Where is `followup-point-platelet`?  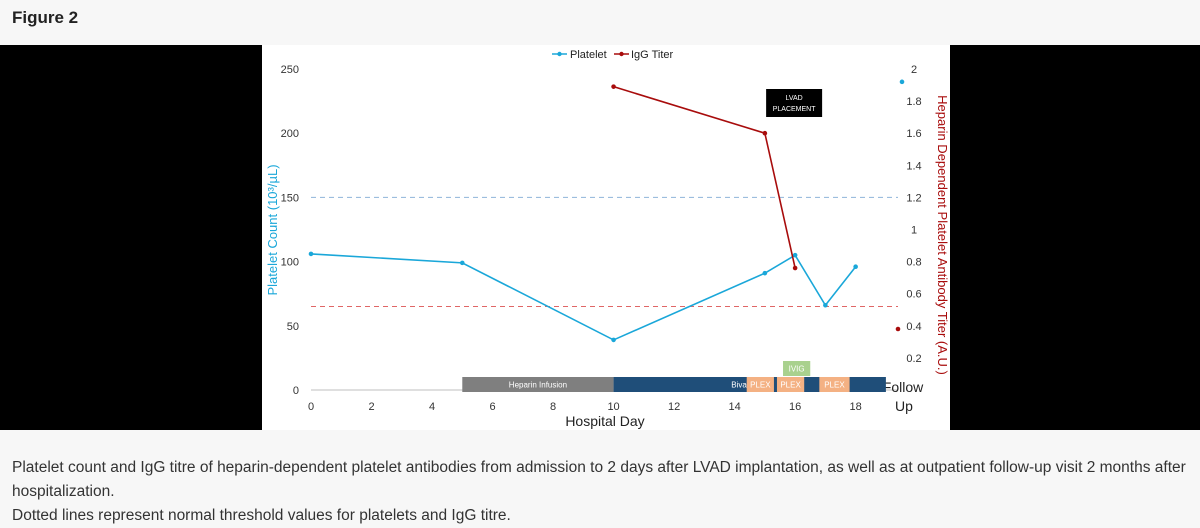 followup-point-platelet is located at coordinates (902, 82).